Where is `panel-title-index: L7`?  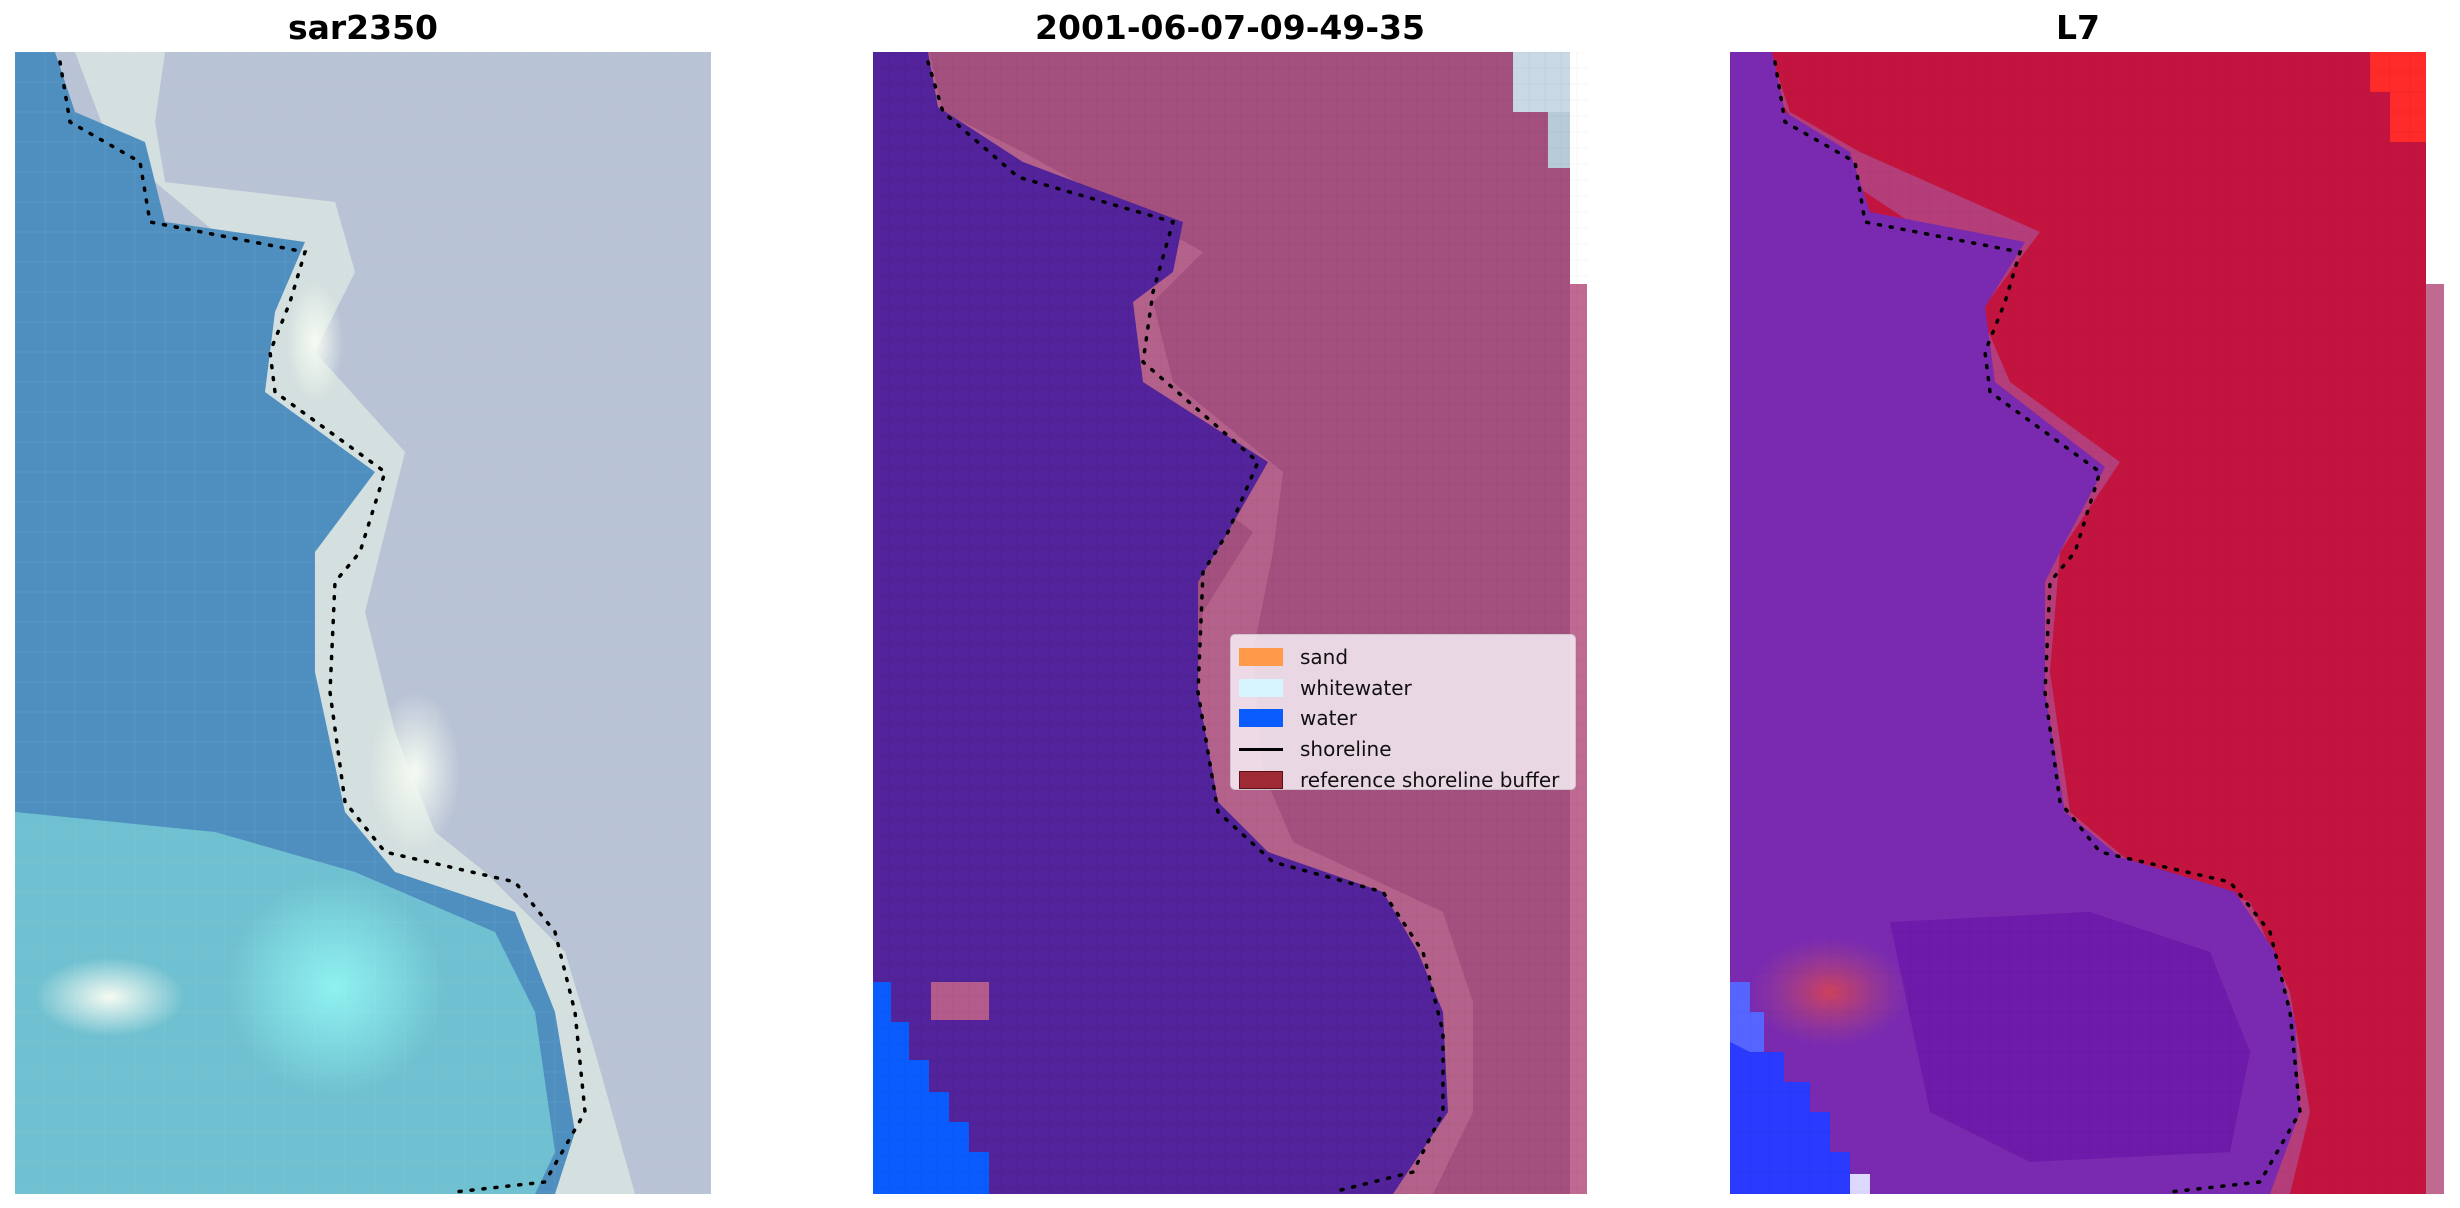
panel-title-index: L7 is located at coordinates (2078, 27).